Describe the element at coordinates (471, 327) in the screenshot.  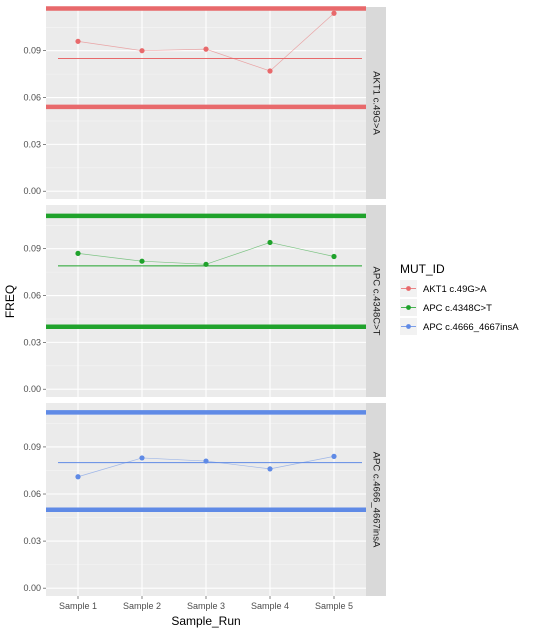
I see `legend-label: APC c.4666_4667insA` at that location.